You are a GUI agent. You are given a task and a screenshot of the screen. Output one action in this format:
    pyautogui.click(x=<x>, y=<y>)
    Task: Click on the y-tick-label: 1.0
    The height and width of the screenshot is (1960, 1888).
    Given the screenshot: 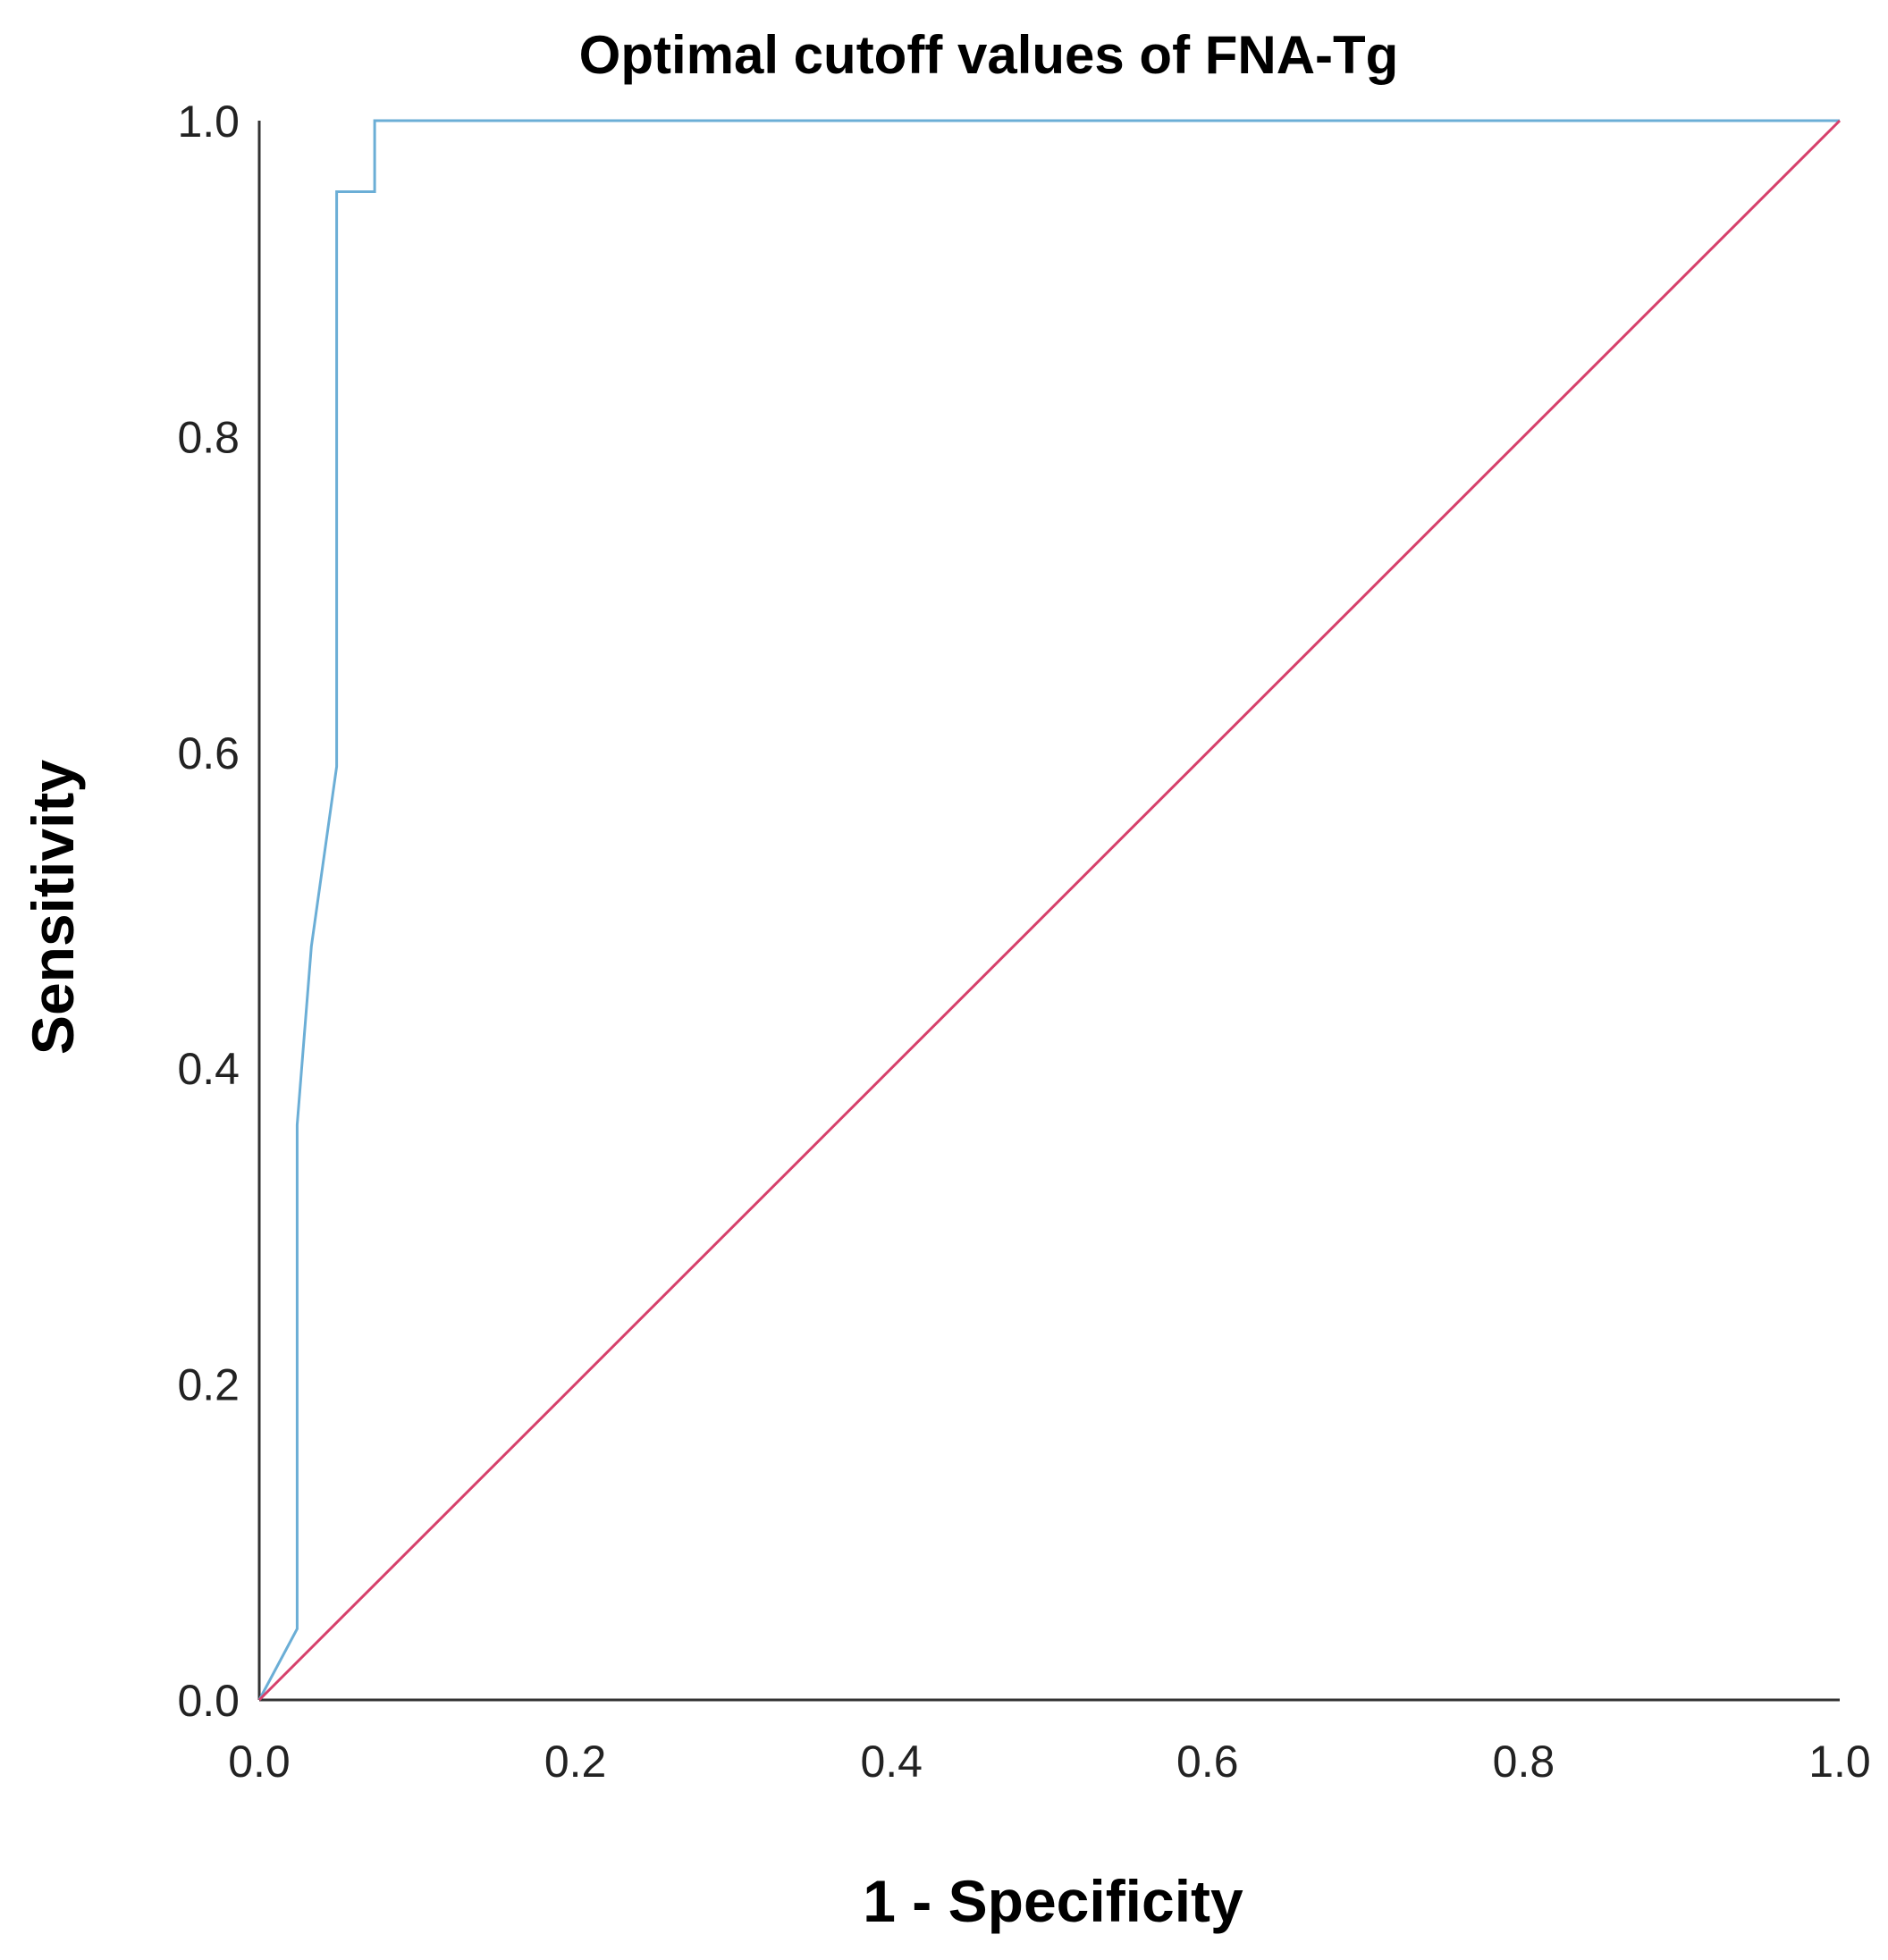 What is the action you would take?
    pyautogui.click(x=208, y=122)
    